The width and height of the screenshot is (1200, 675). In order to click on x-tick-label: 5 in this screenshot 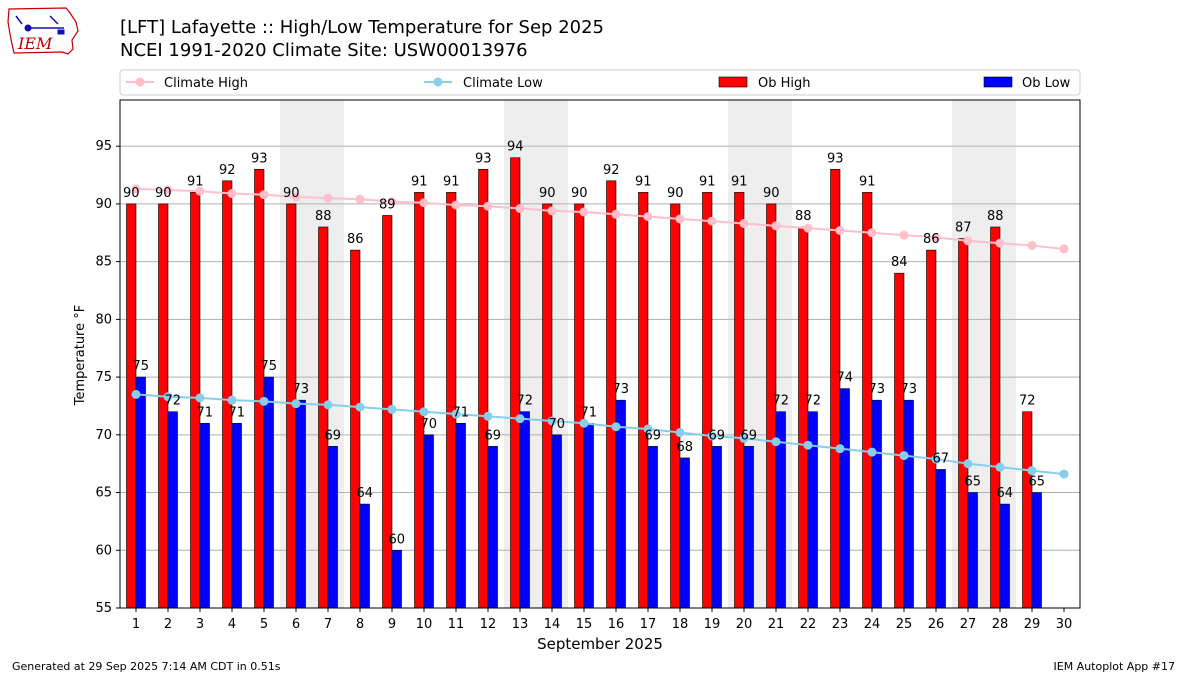, I will do `click(264, 624)`.